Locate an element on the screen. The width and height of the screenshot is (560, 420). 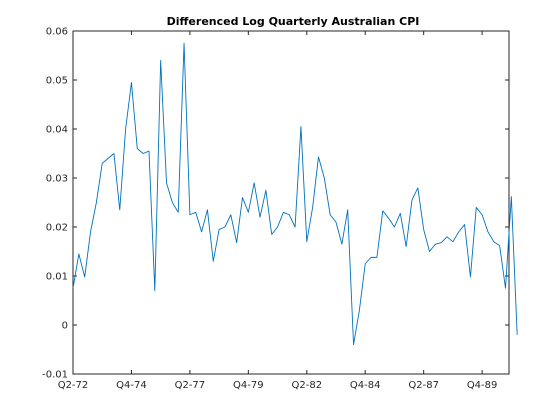
x-tick-label: Q2-72 is located at coordinates (73, 385).